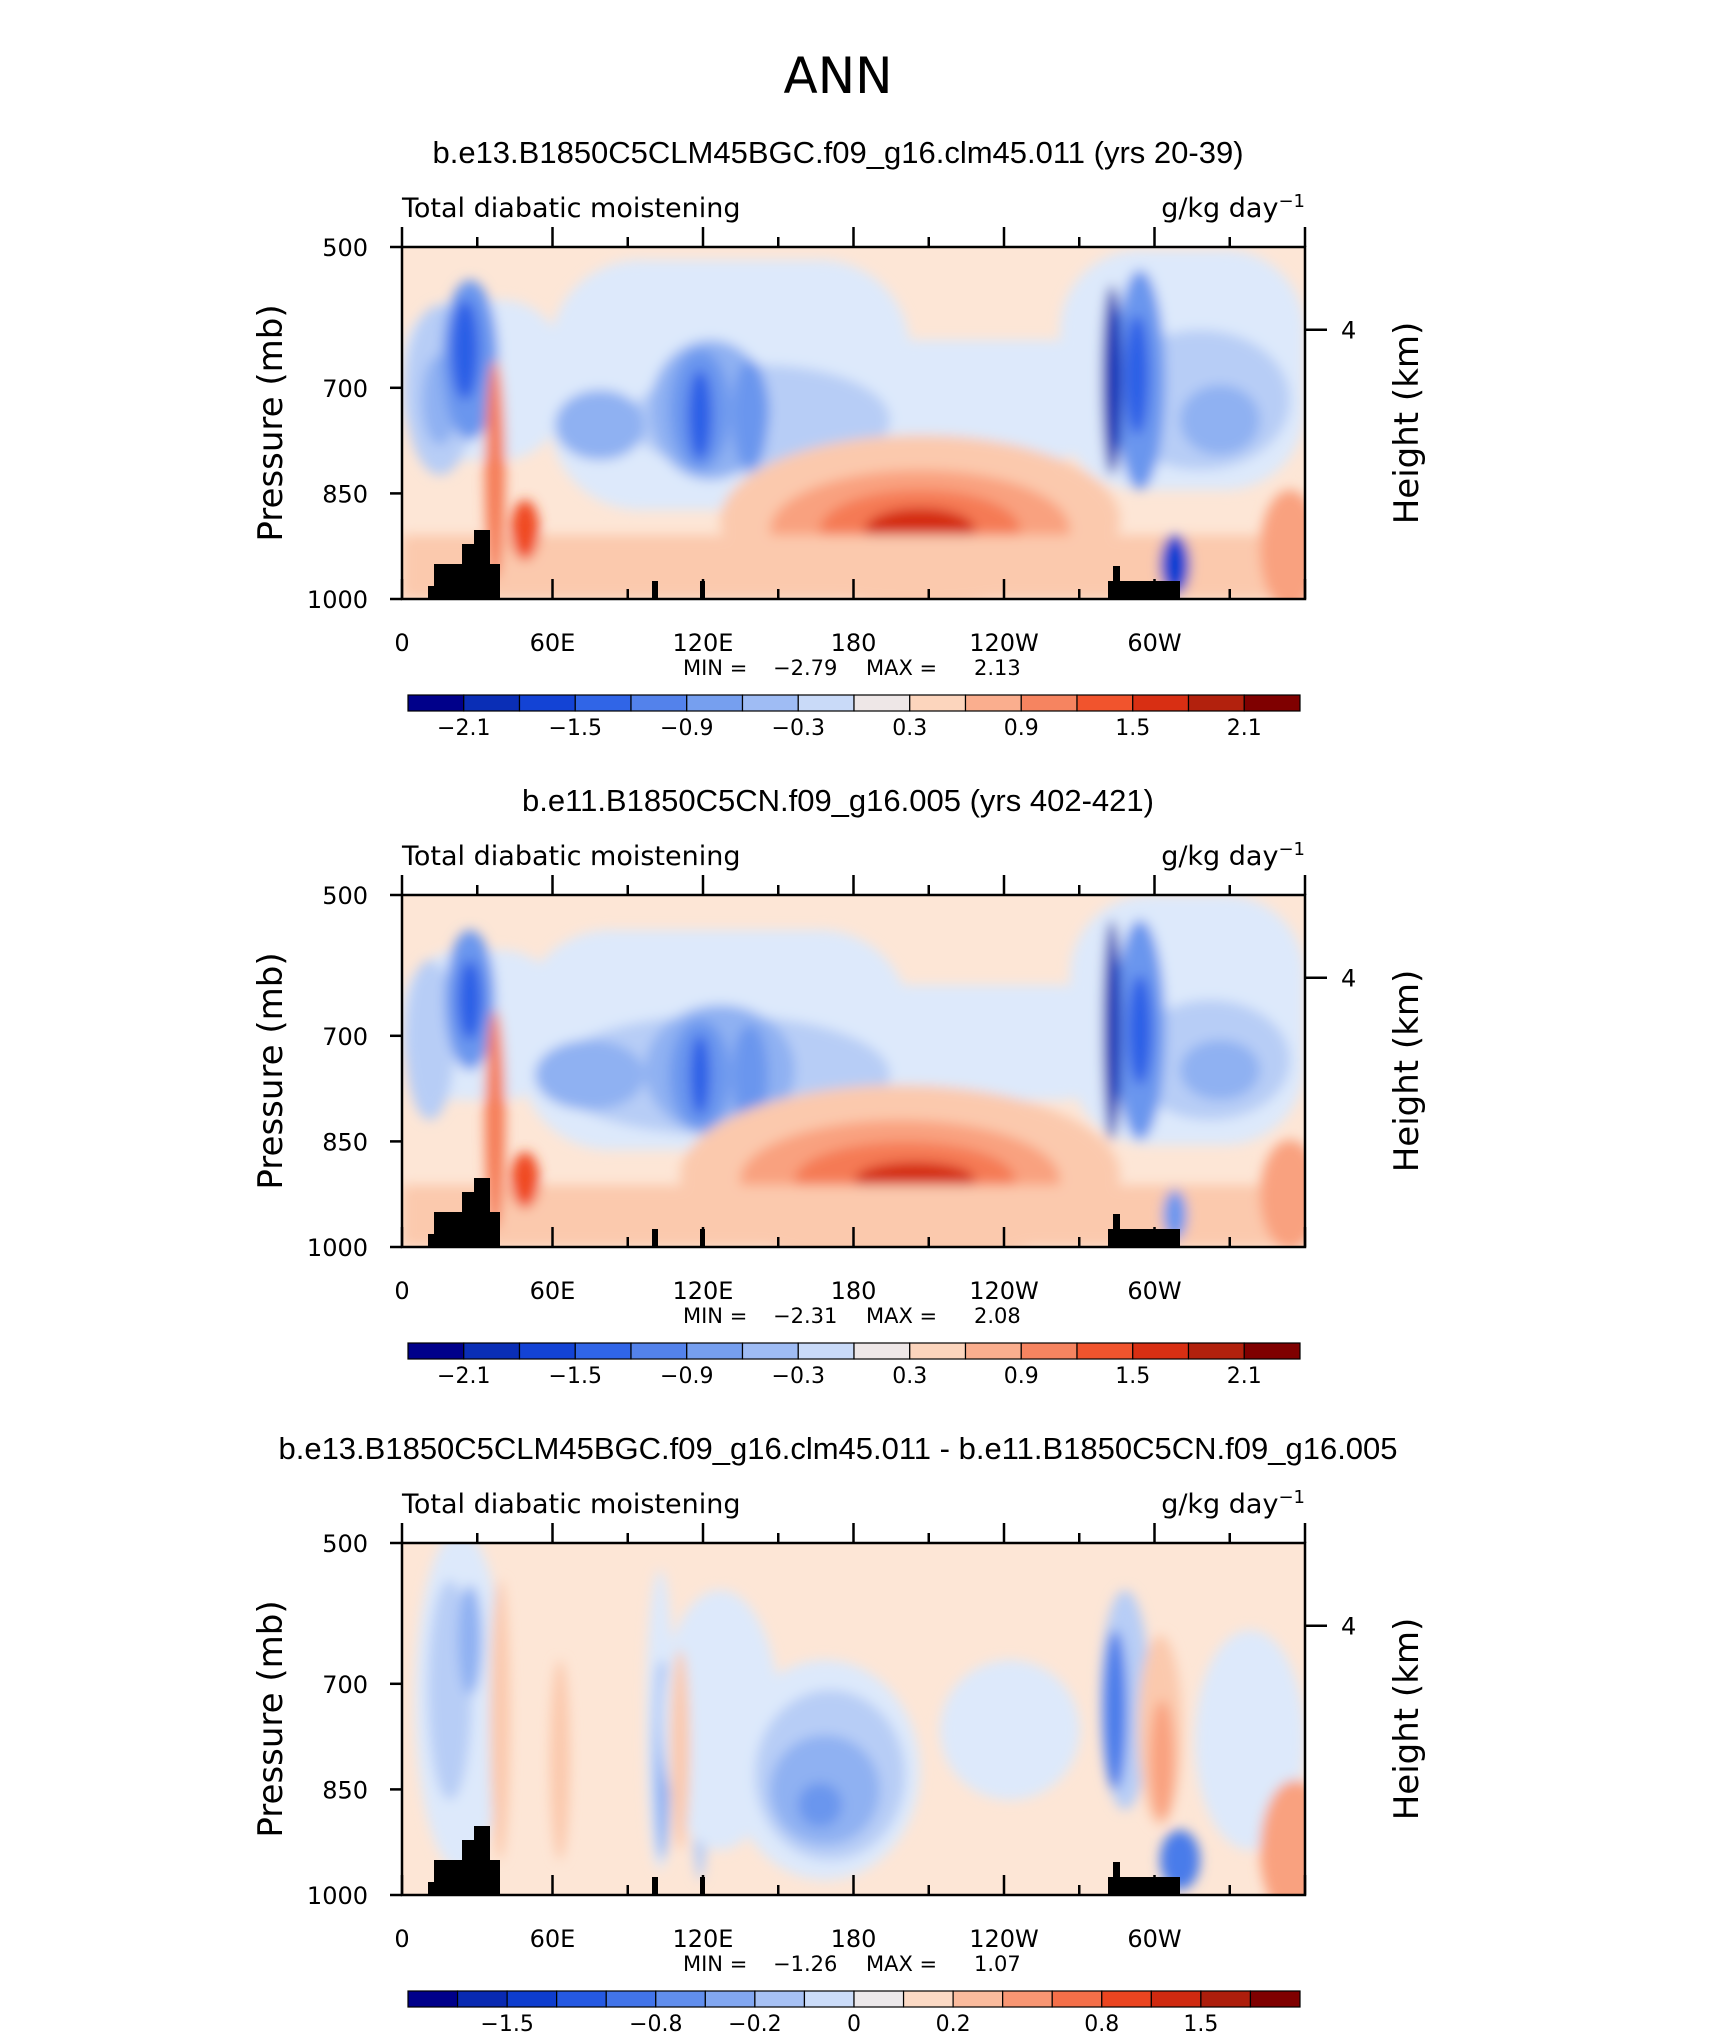 The image size is (1710, 2038). Describe the element at coordinates (805, 1964) in the screenshot. I see `min-value: −1.26` at that location.